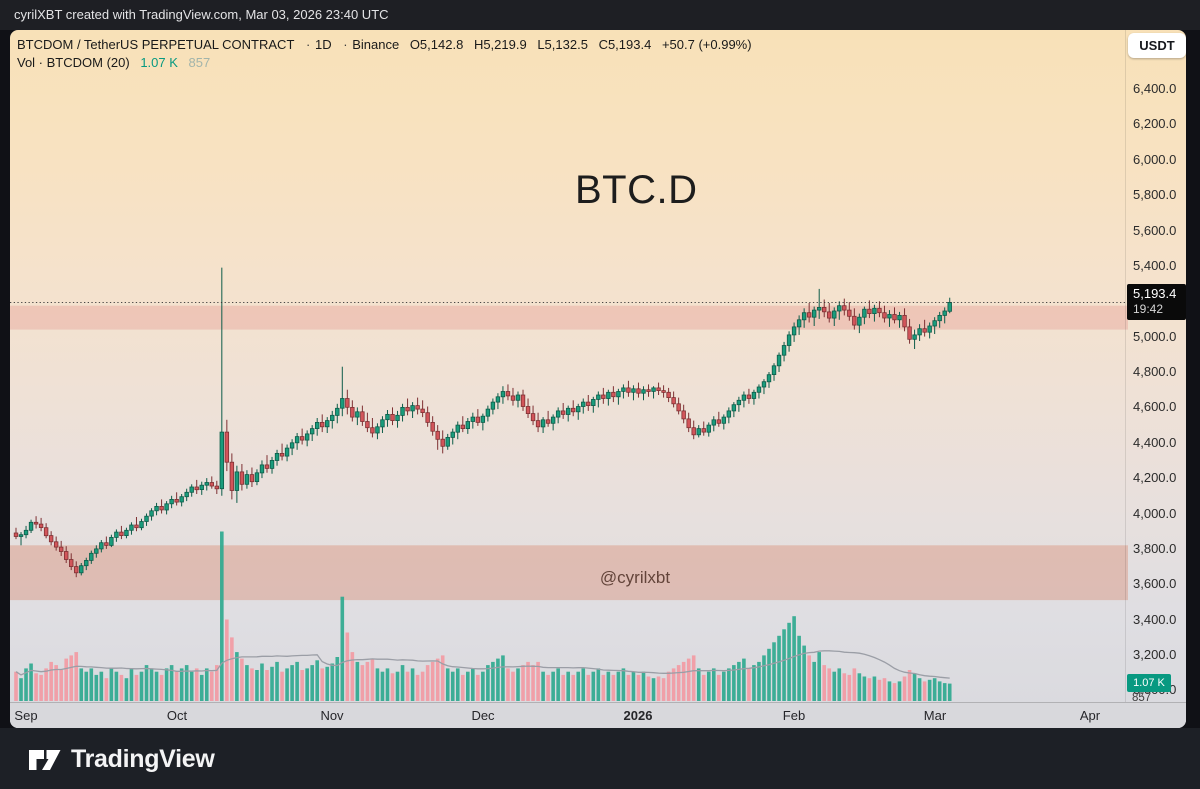 The width and height of the screenshot is (1200, 789). Describe the element at coordinates (598, 715) in the screenshot. I see `time-scale: Sep Oct Nov Dec 2026 Feb Mar Apr` at that location.